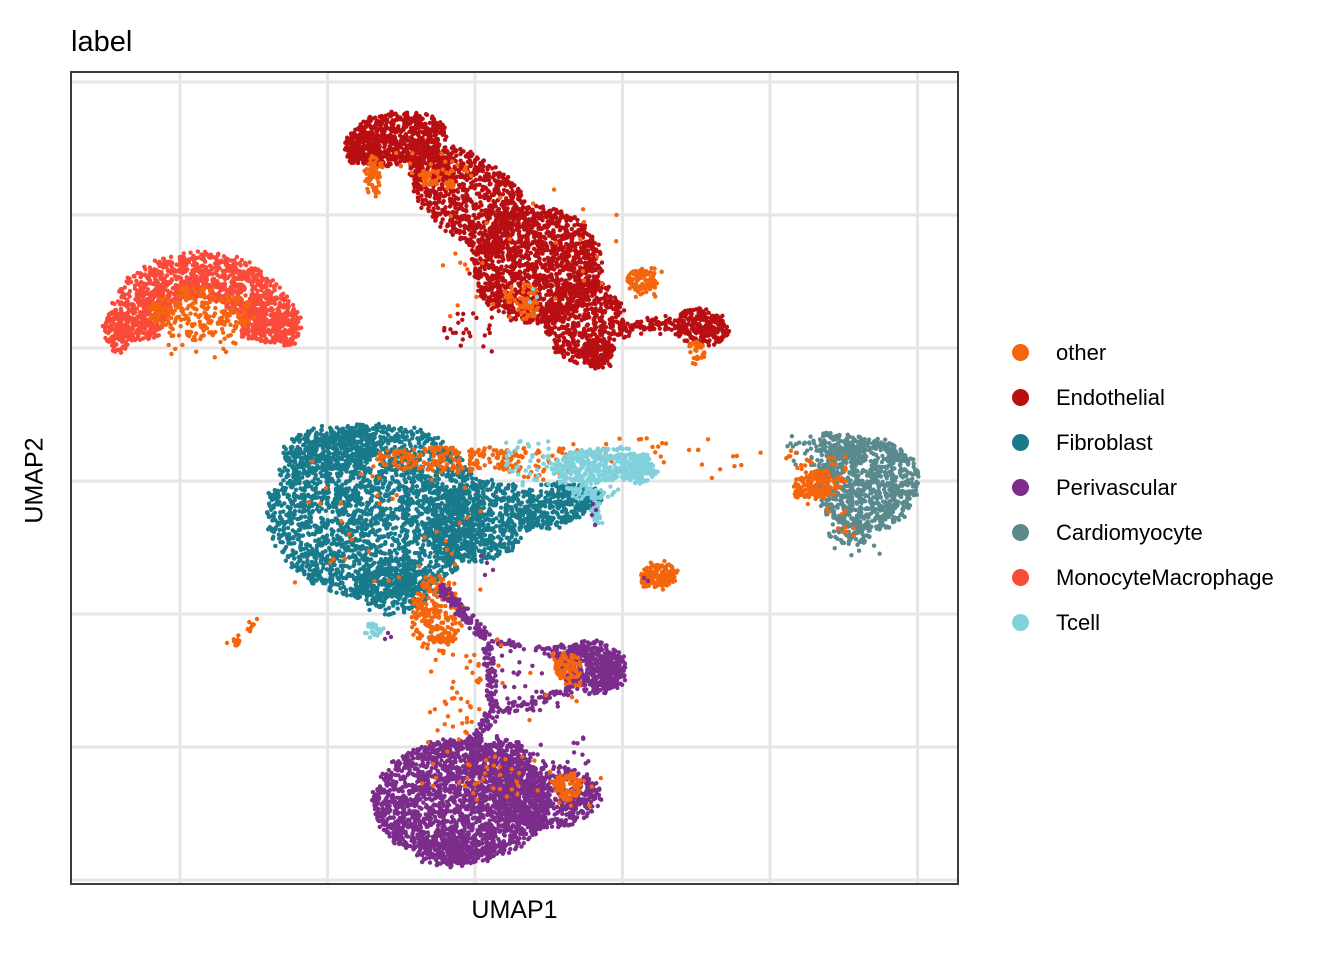 The height and width of the screenshot is (960, 1344). I want to click on legend-item: Endothelial, so click(1143, 397).